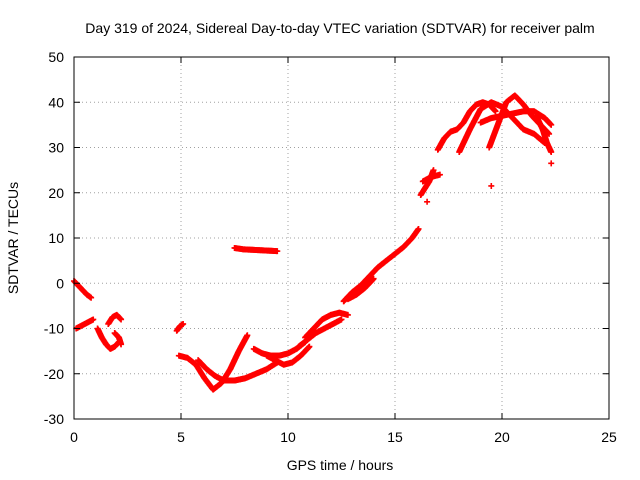 Image resolution: width=640 pixels, height=480 pixels. Describe the element at coordinates (381, 265) in the screenshot. I see `series-trace-n-rise` at that location.